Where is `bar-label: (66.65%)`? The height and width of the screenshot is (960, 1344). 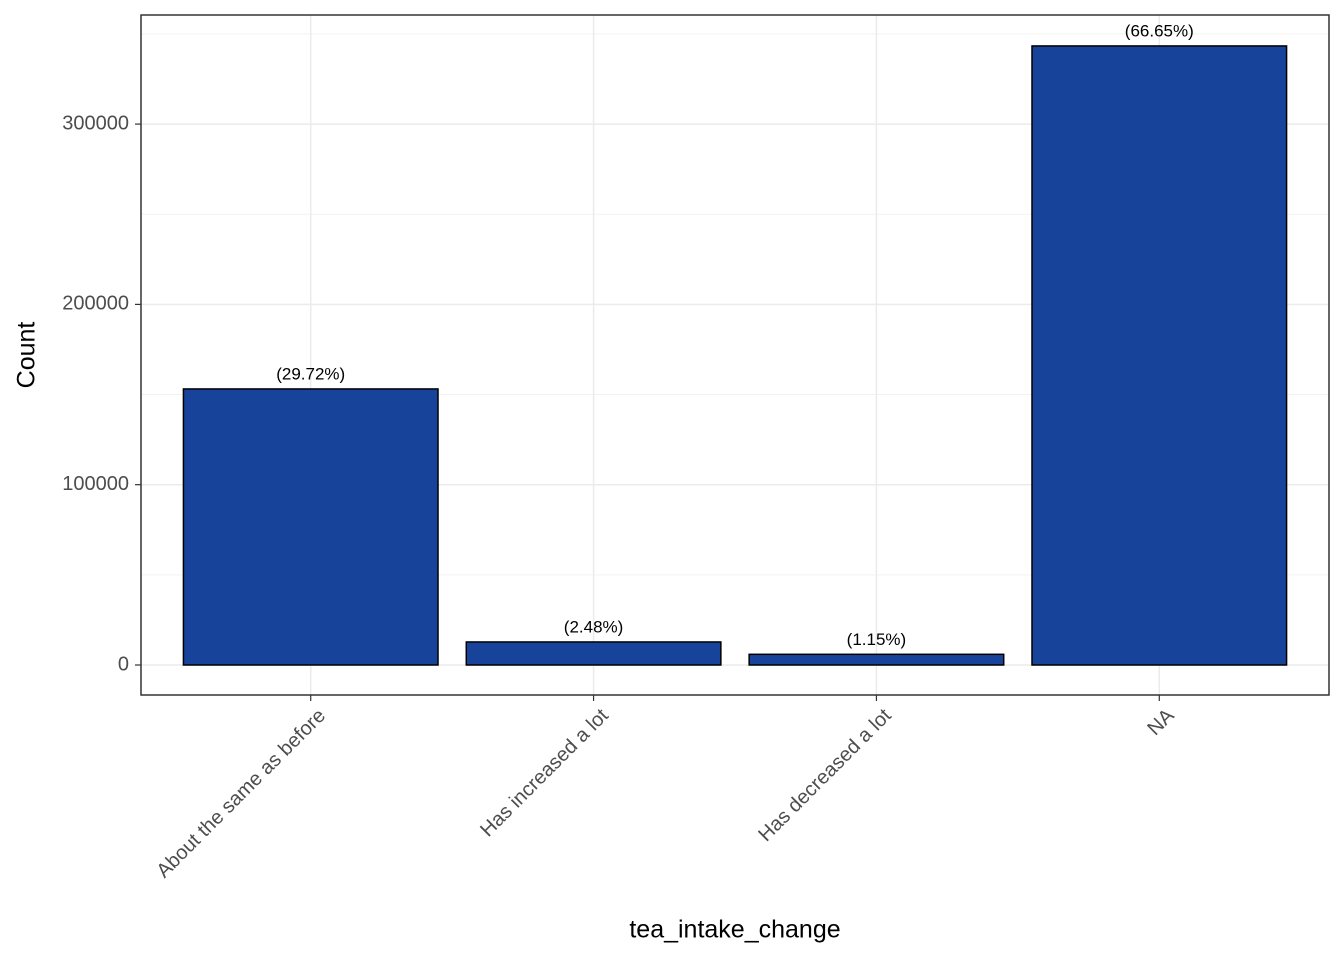 bar-label: (66.65%) is located at coordinates (1159, 30).